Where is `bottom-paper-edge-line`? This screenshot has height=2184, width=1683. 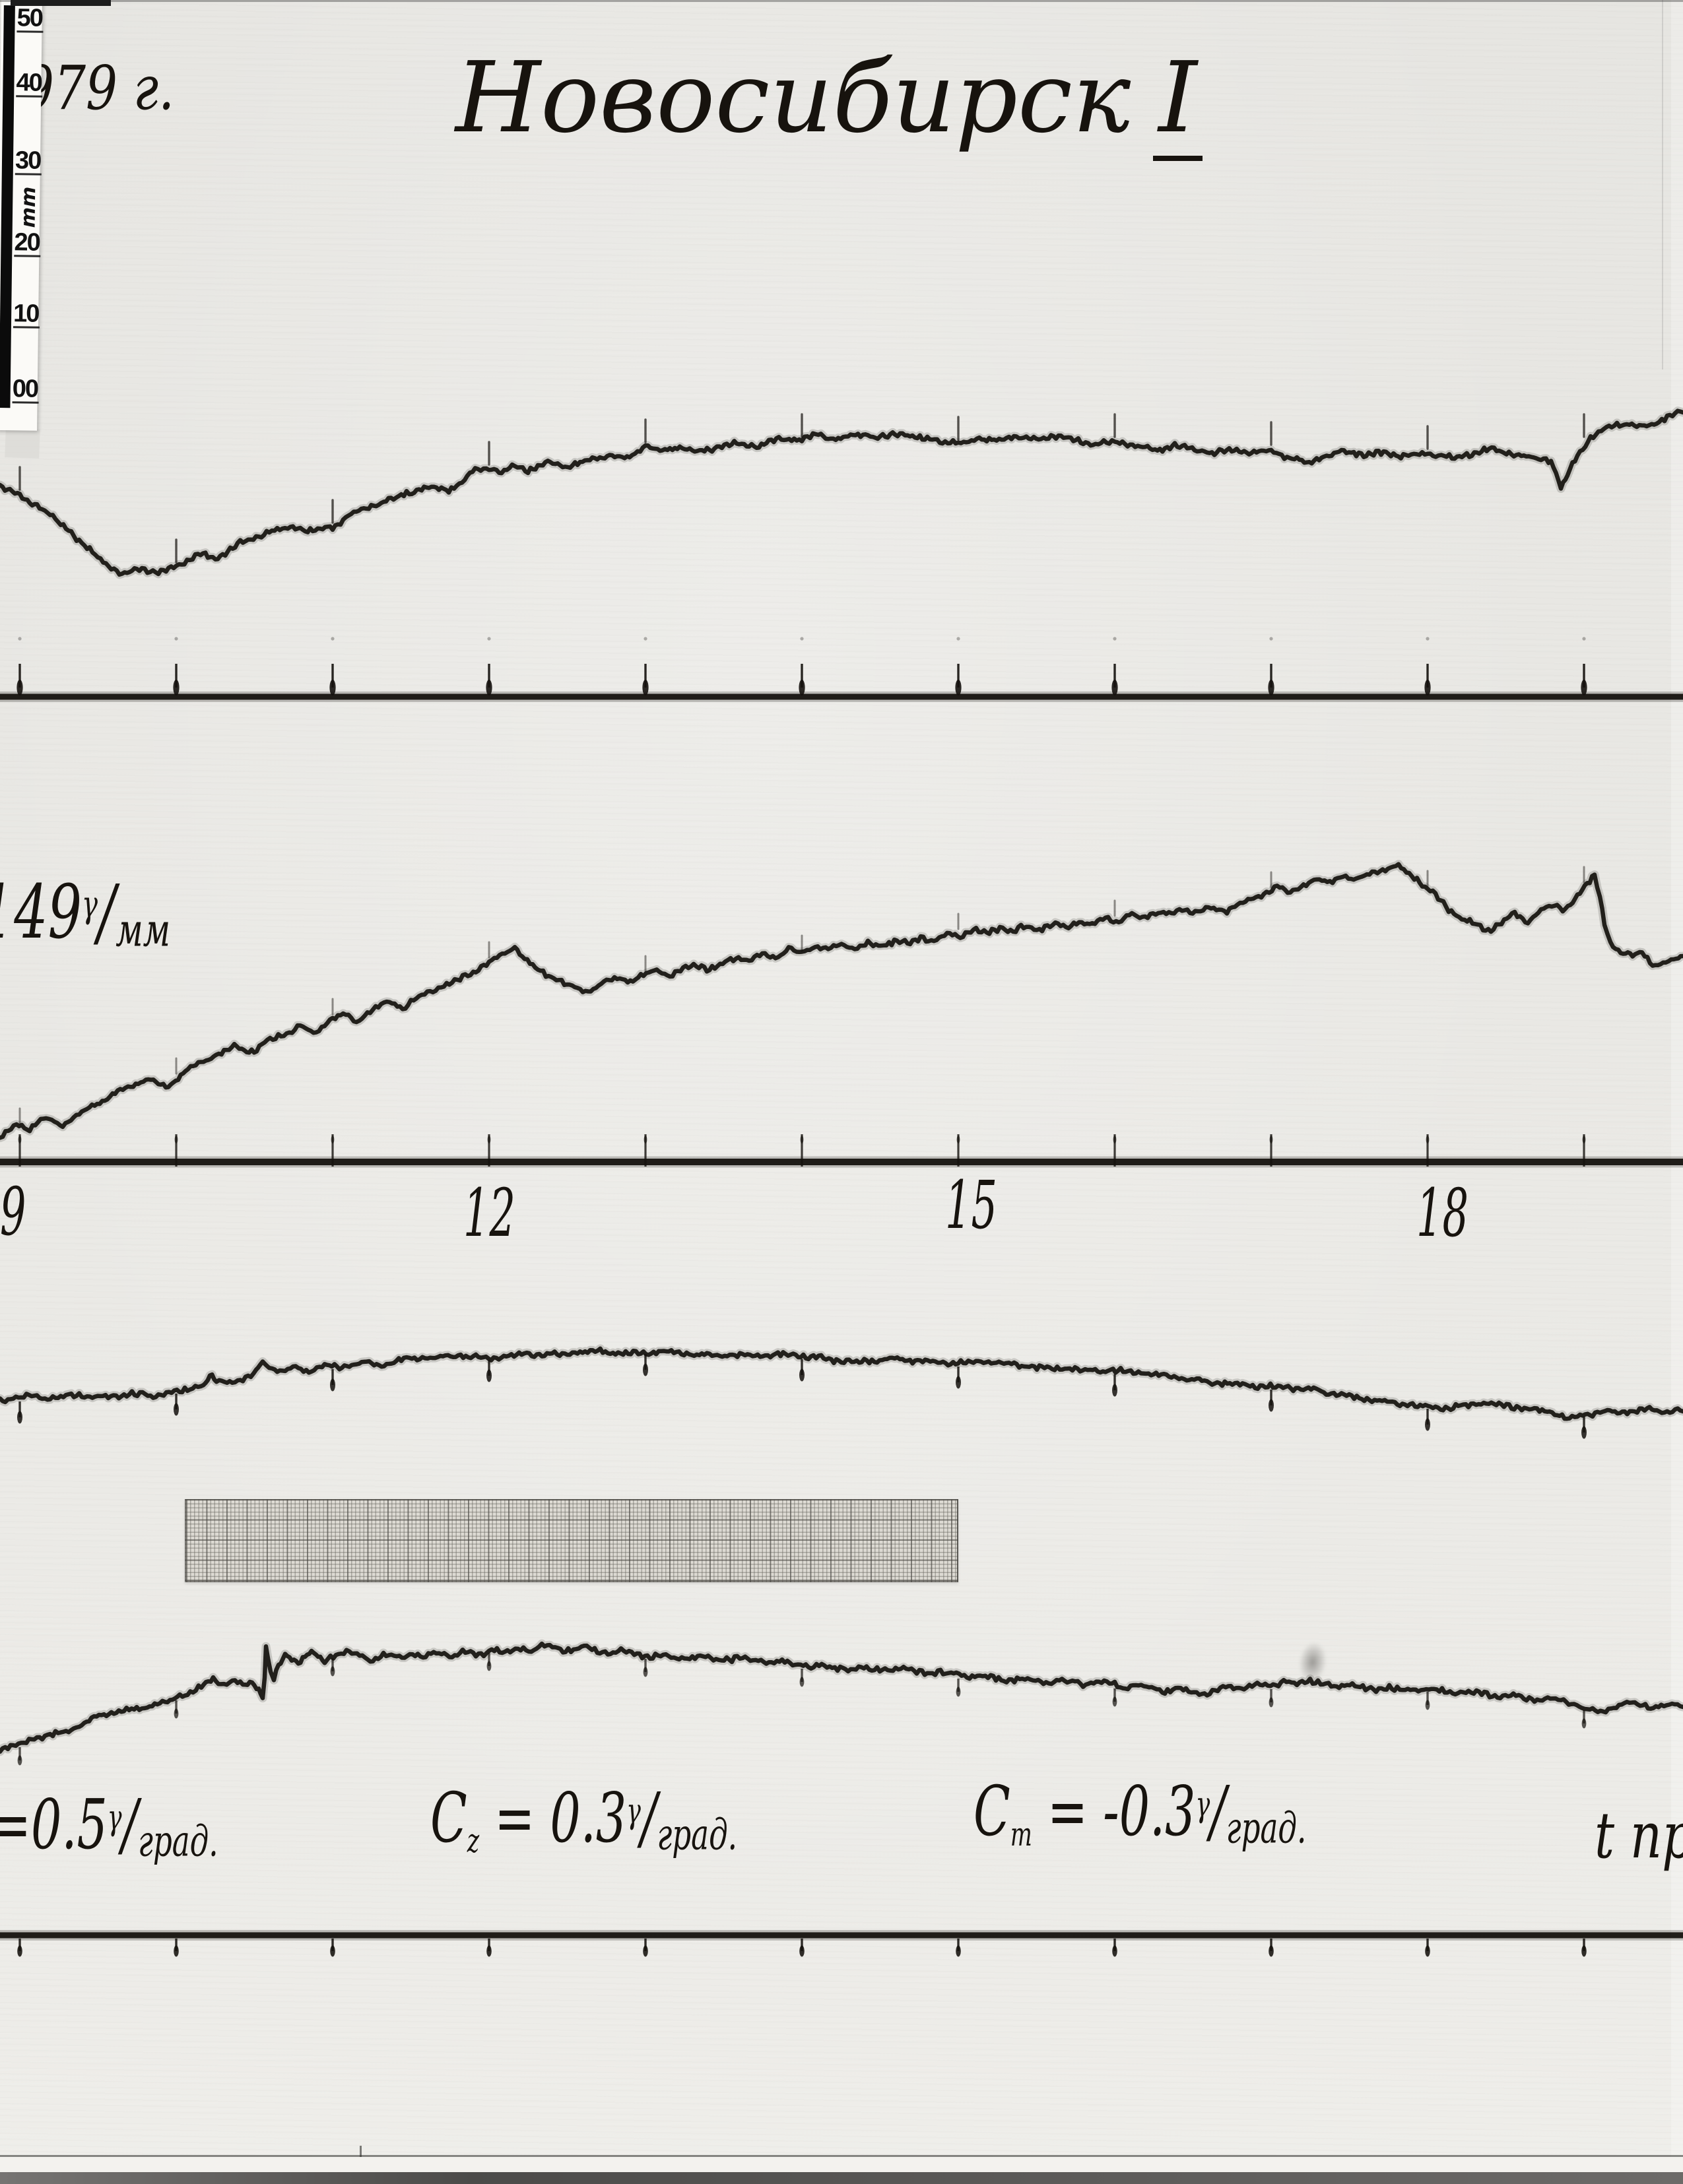
bottom-paper-edge-line is located at coordinates (841, 2156).